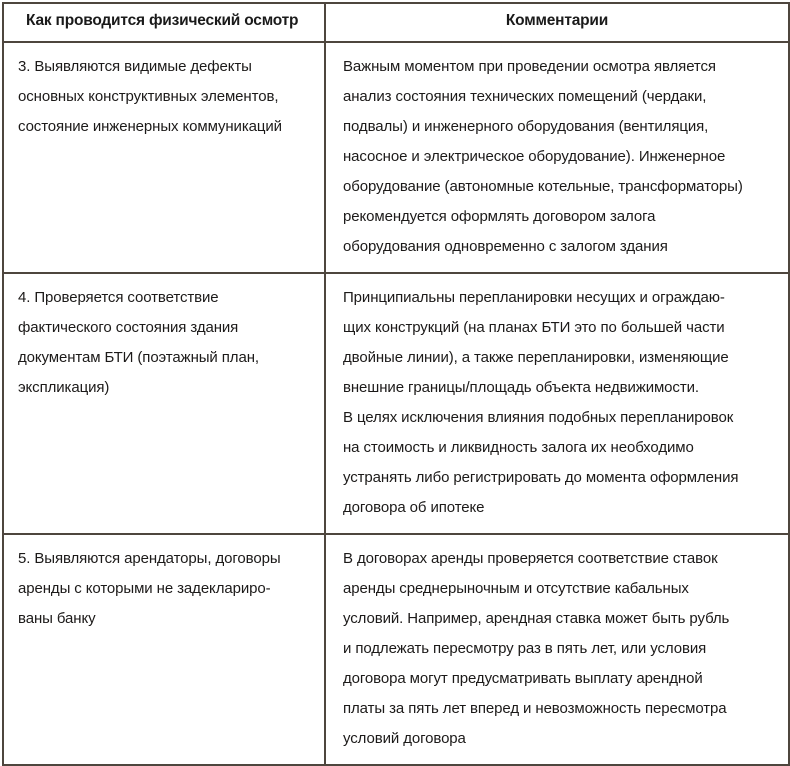 The width and height of the screenshot is (790, 766). I want to click on column-header-comments: Комментарии, so click(557, 22).